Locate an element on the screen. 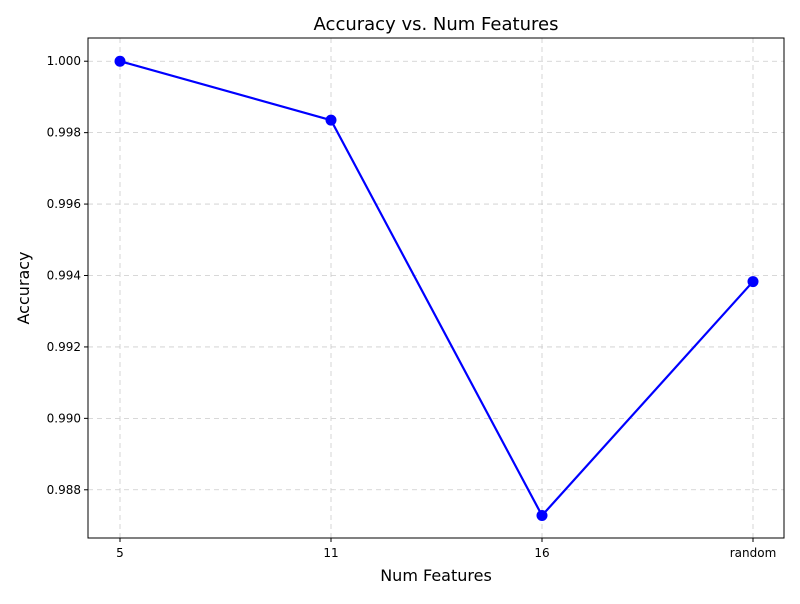 The width and height of the screenshot is (800, 604). x-tick-label: 16 is located at coordinates (541, 553).